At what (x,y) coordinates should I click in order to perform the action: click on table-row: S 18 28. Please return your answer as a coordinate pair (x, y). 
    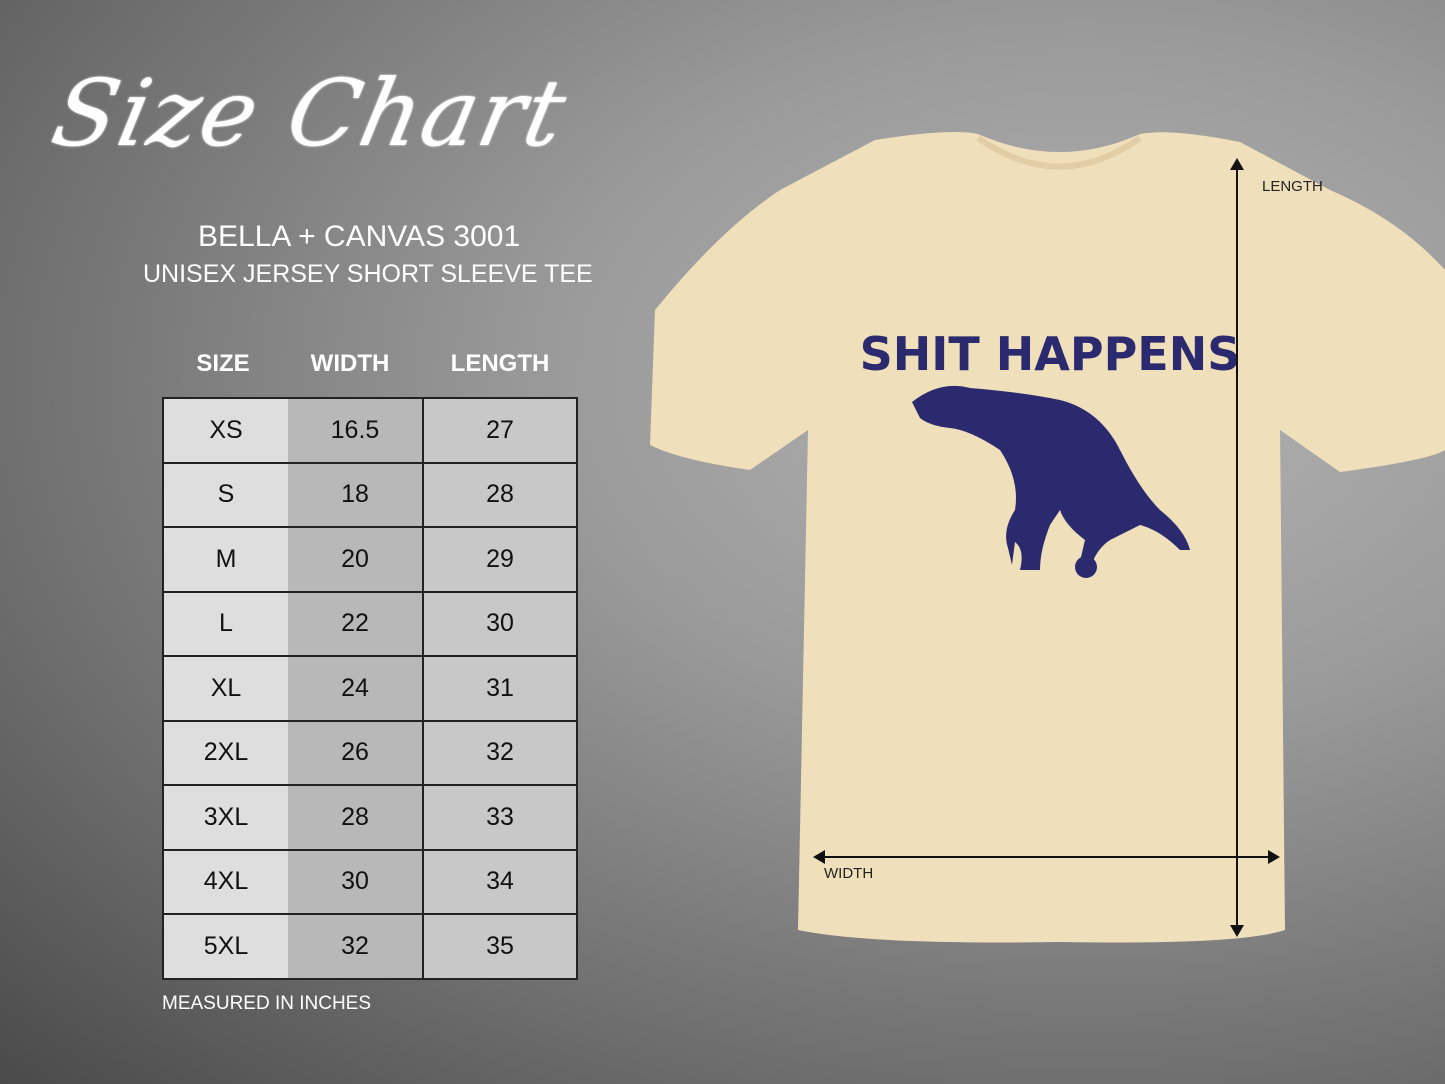
    Looking at the image, I should click on (370, 494).